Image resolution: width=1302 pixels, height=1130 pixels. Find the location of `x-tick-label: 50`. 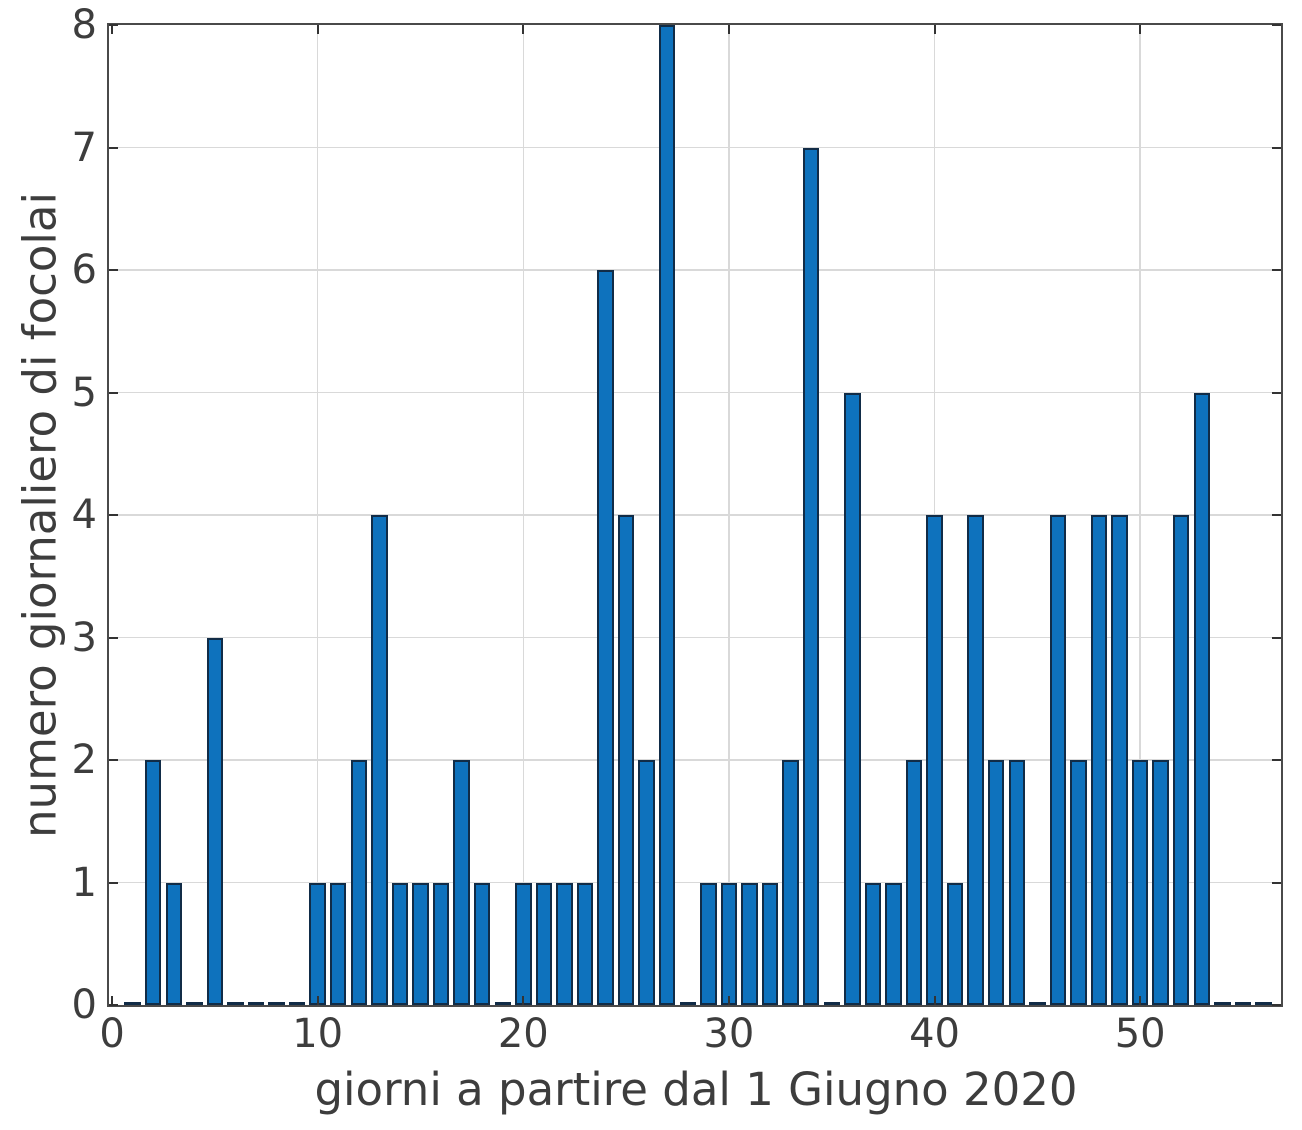

x-tick-label: 50 is located at coordinates (1140, 1034).